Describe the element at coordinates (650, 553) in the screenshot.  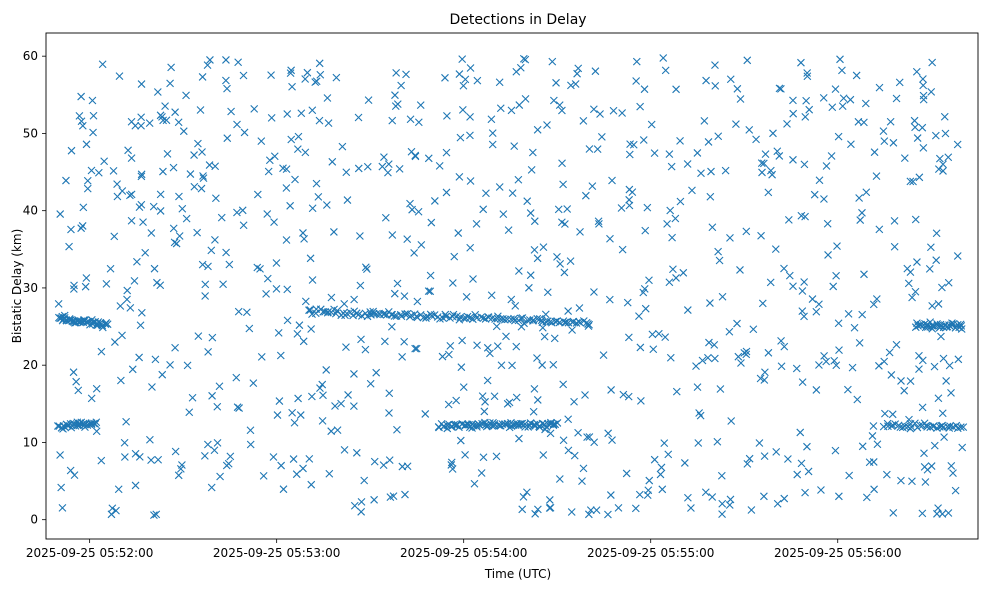
I see `x-tick-label: 2025-09-25 05:55:00` at that location.